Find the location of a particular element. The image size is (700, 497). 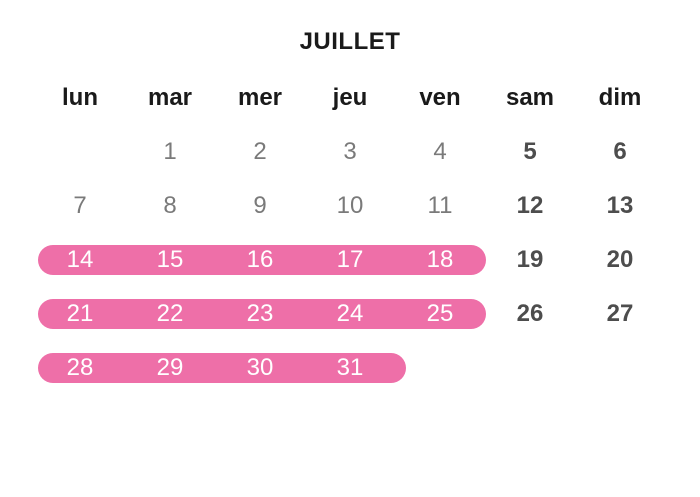

day-cell-17: 17 is located at coordinates (350, 259).